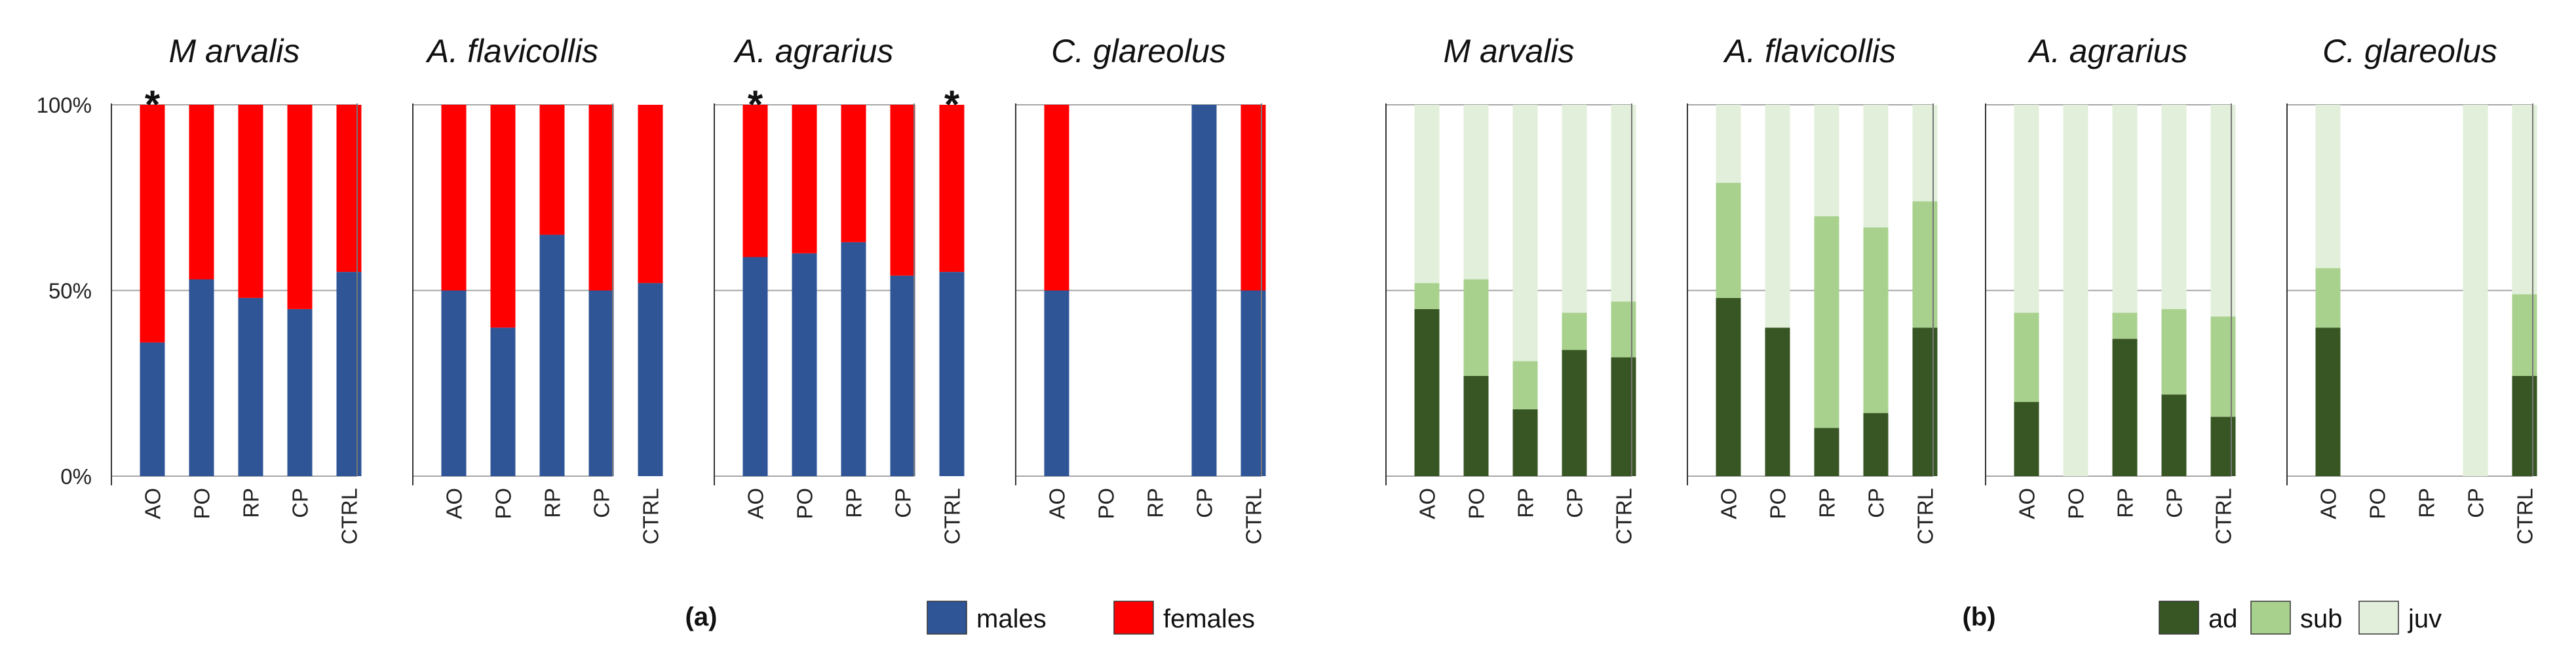 The width and height of the screenshot is (2576, 653). I want to click on chart1-m-arvalis-bar-cp-juv, so click(1574, 209).